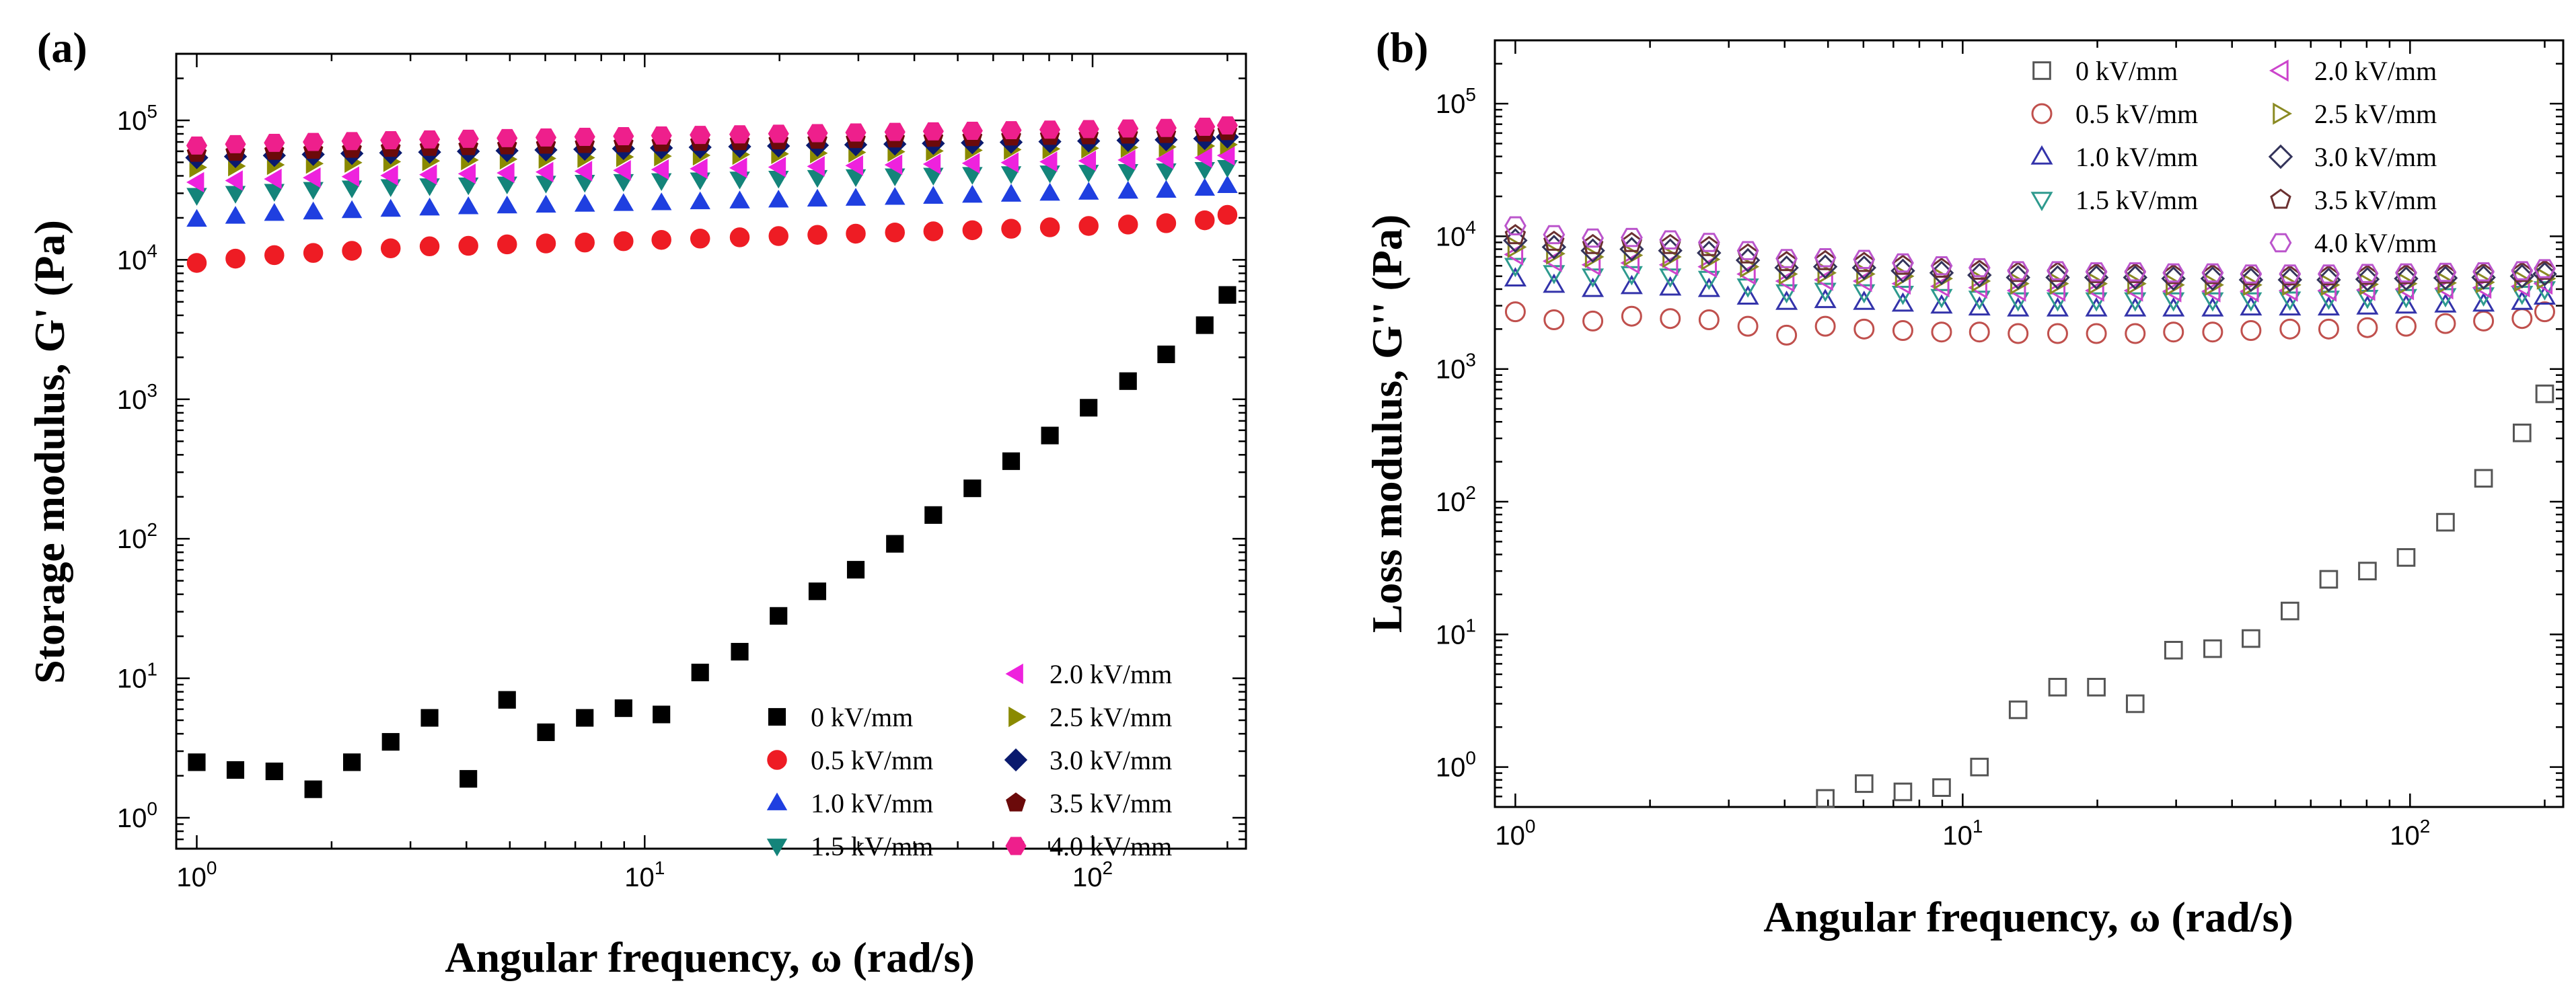 Image resolution: width=2576 pixels, height=1002 pixels. What do you see at coordinates (710, 169) in the screenshot?
I see `series-2-0-kv-mm` at bounding box center [710, 169].